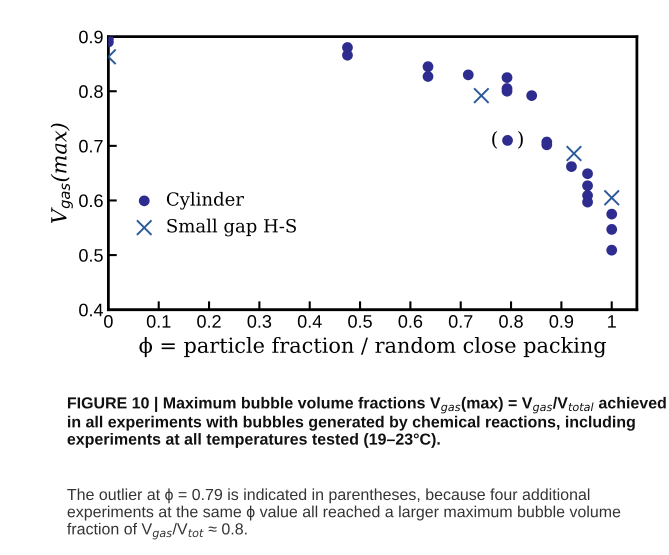  I want to click on y-tick-label: 0.5, so click(91, 255).